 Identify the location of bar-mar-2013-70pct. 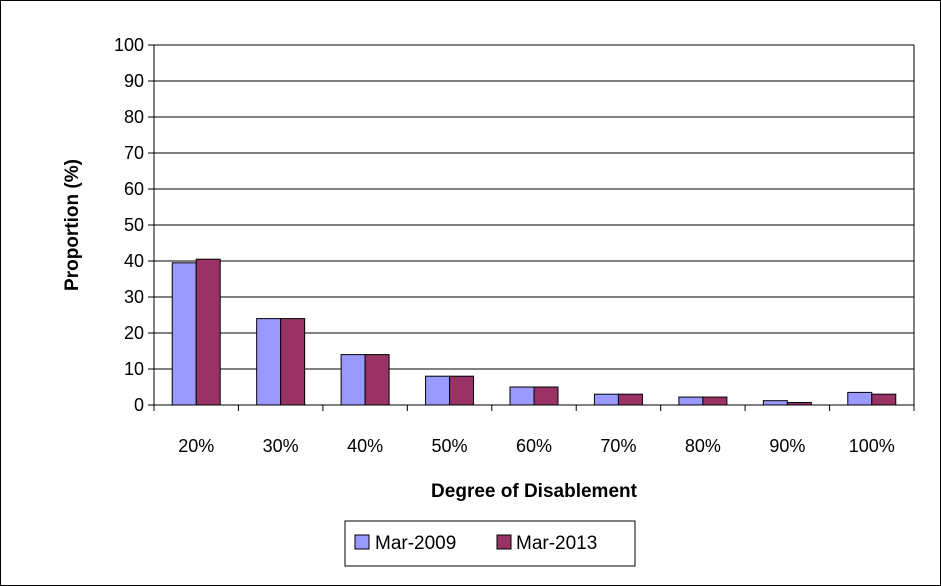
(630, 399).